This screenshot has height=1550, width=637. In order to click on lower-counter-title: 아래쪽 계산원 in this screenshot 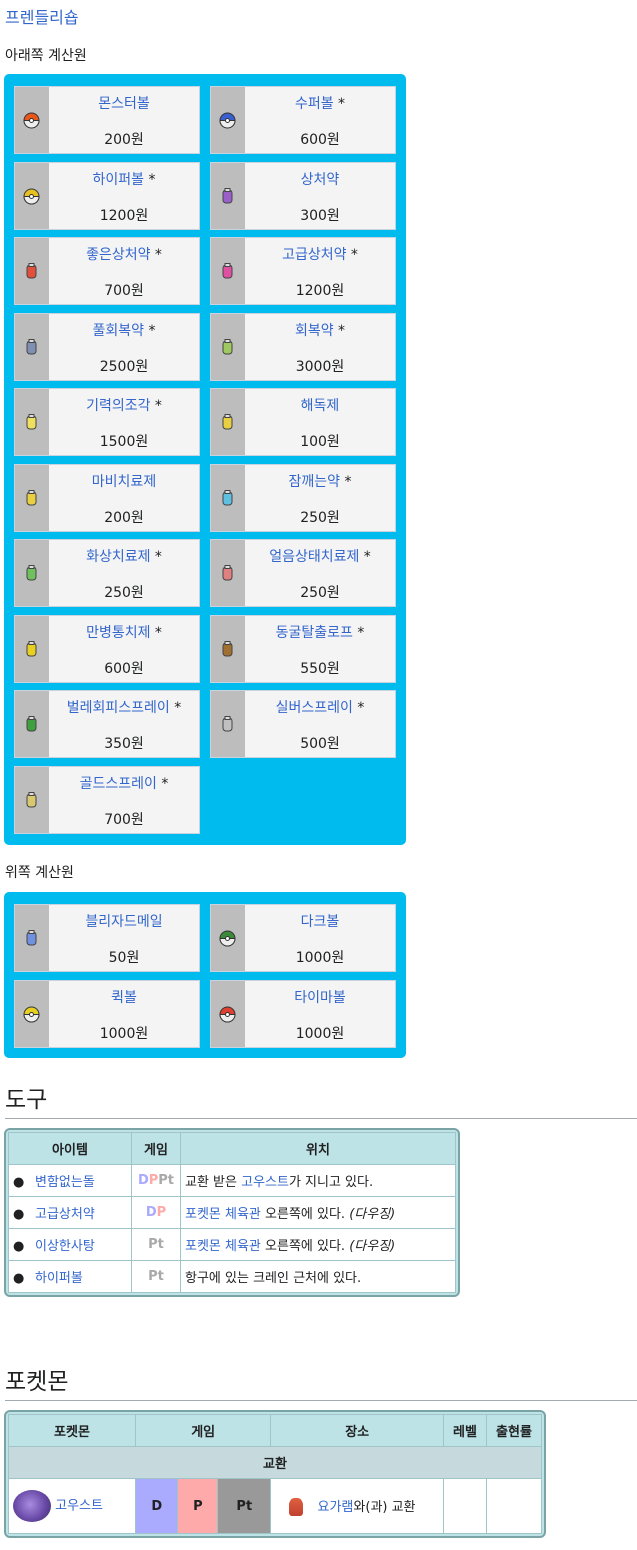, I will do `click(46, 56)`.